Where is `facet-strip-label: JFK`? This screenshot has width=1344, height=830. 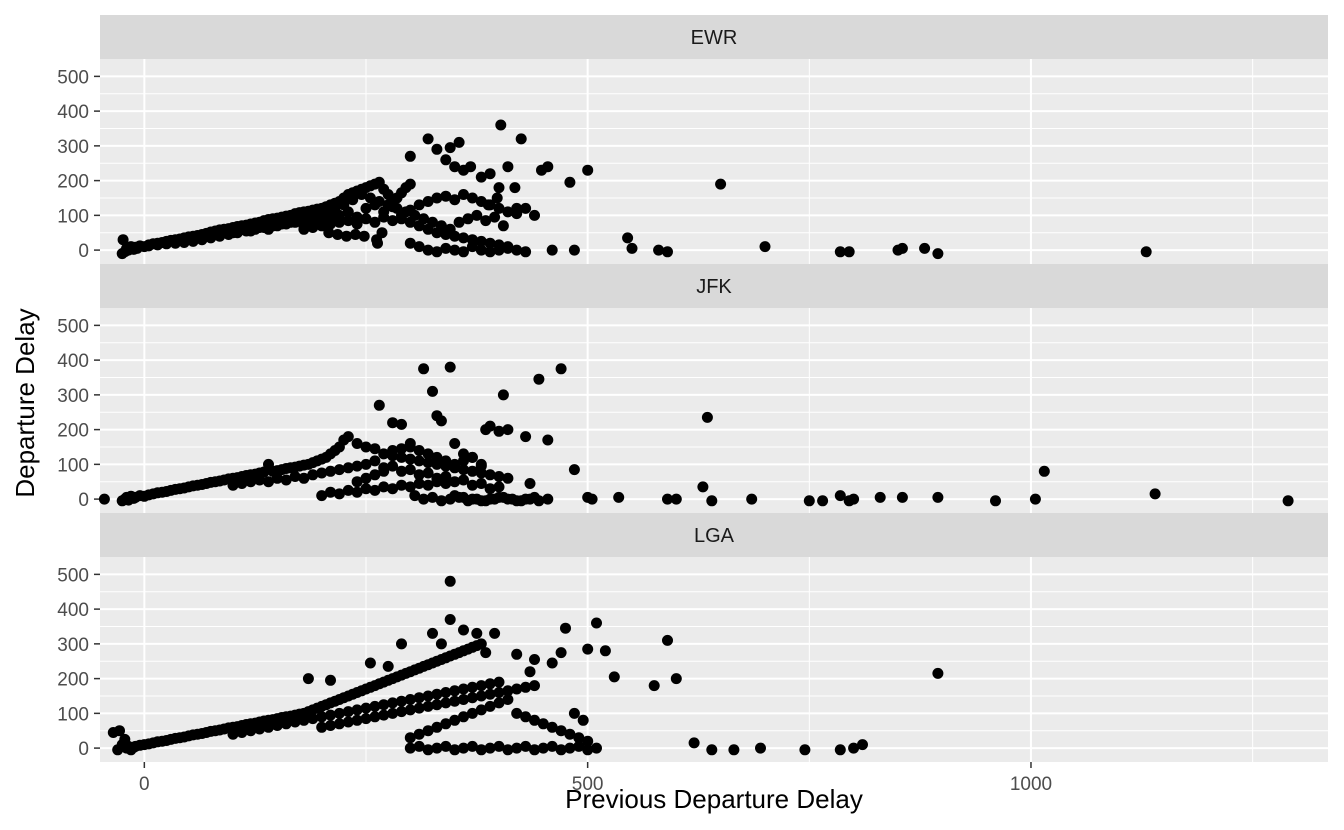 facet-strip-label: JFK is located at coordinates (714, 287).